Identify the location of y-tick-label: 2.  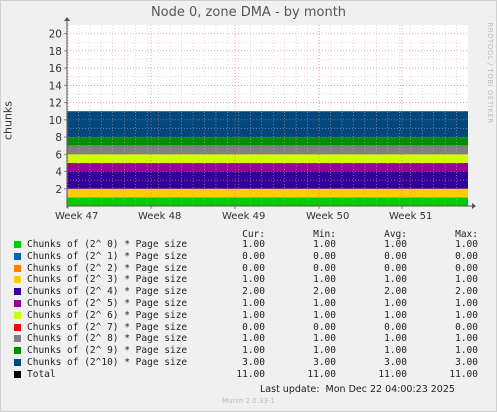
(58, 190).